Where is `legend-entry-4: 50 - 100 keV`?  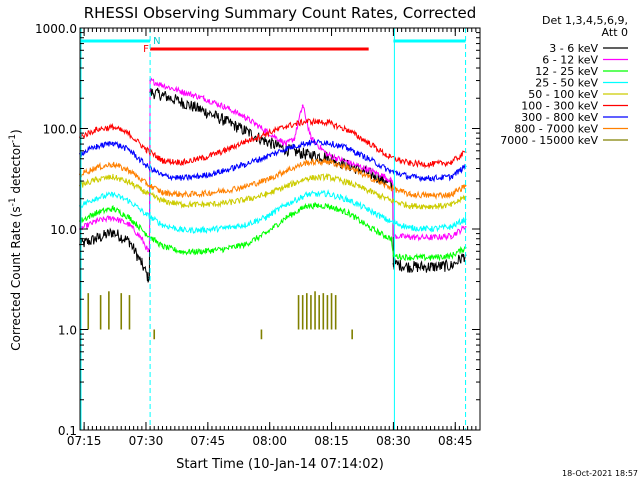 legend-entry-4: 50 - 100 keV is located at coordinates (563, 94).